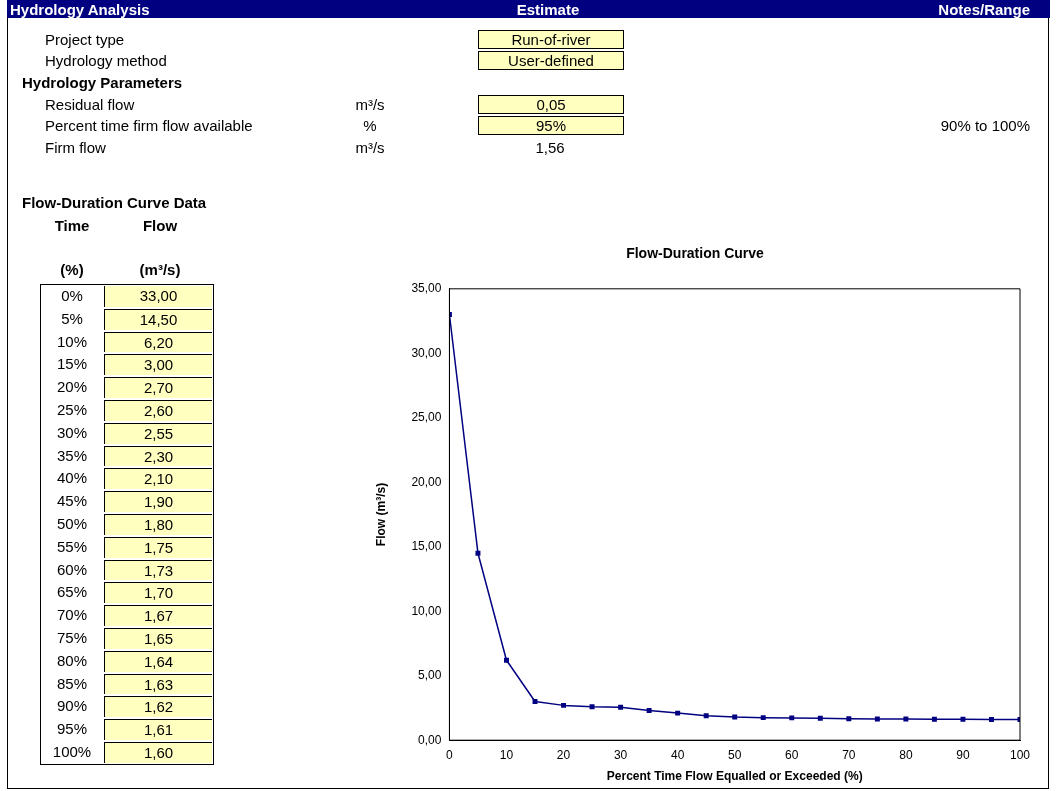 Image resolution: width=1058 pixels, height=791 pixels. What do you see at coordinates (158, 387) in the screenshot?
I see `data-label: 2,70` at bounding box center [158, 387].